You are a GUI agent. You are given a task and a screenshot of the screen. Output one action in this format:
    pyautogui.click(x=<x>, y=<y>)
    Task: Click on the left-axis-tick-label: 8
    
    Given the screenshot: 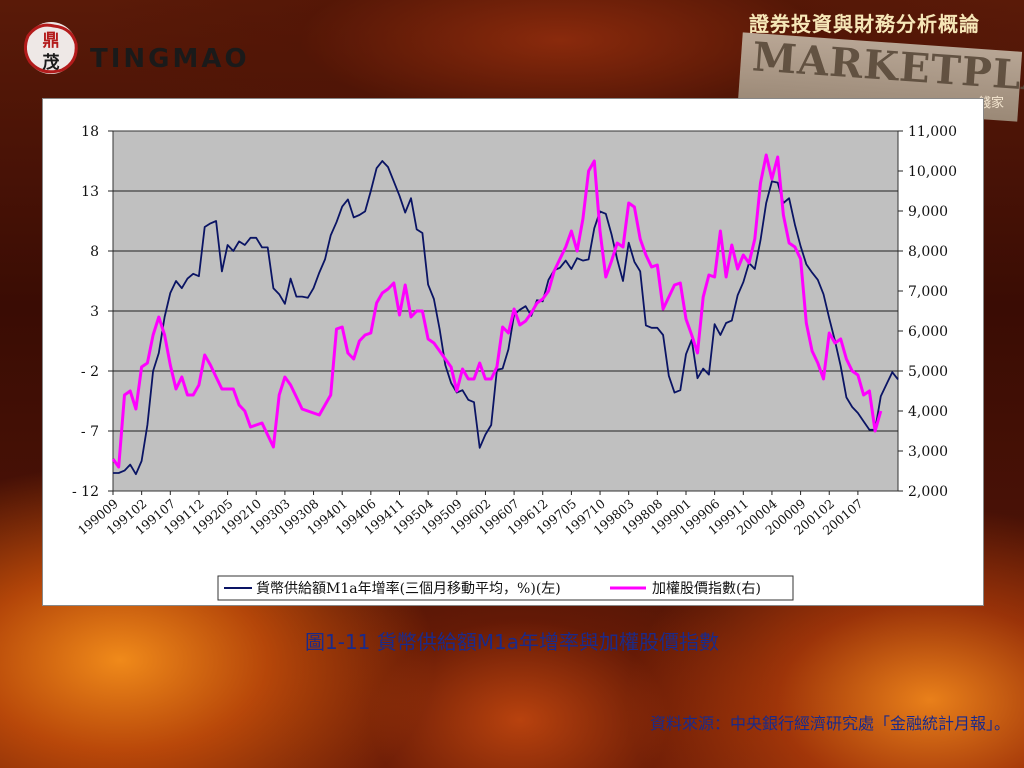 What is the action you would take?
    pyautogui.click(x=94, y=252)
    